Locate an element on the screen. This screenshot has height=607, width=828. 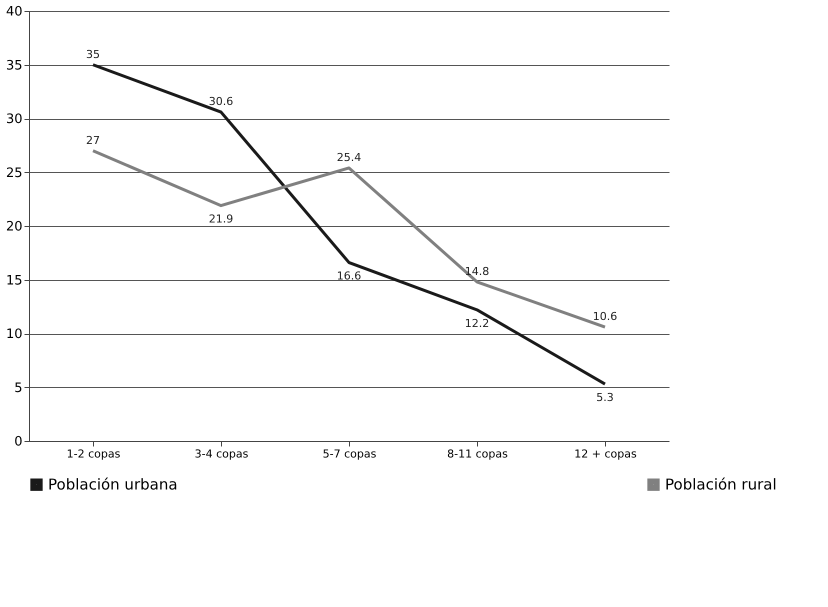
data-label: 30.6 is located at coordinates (221, 101).